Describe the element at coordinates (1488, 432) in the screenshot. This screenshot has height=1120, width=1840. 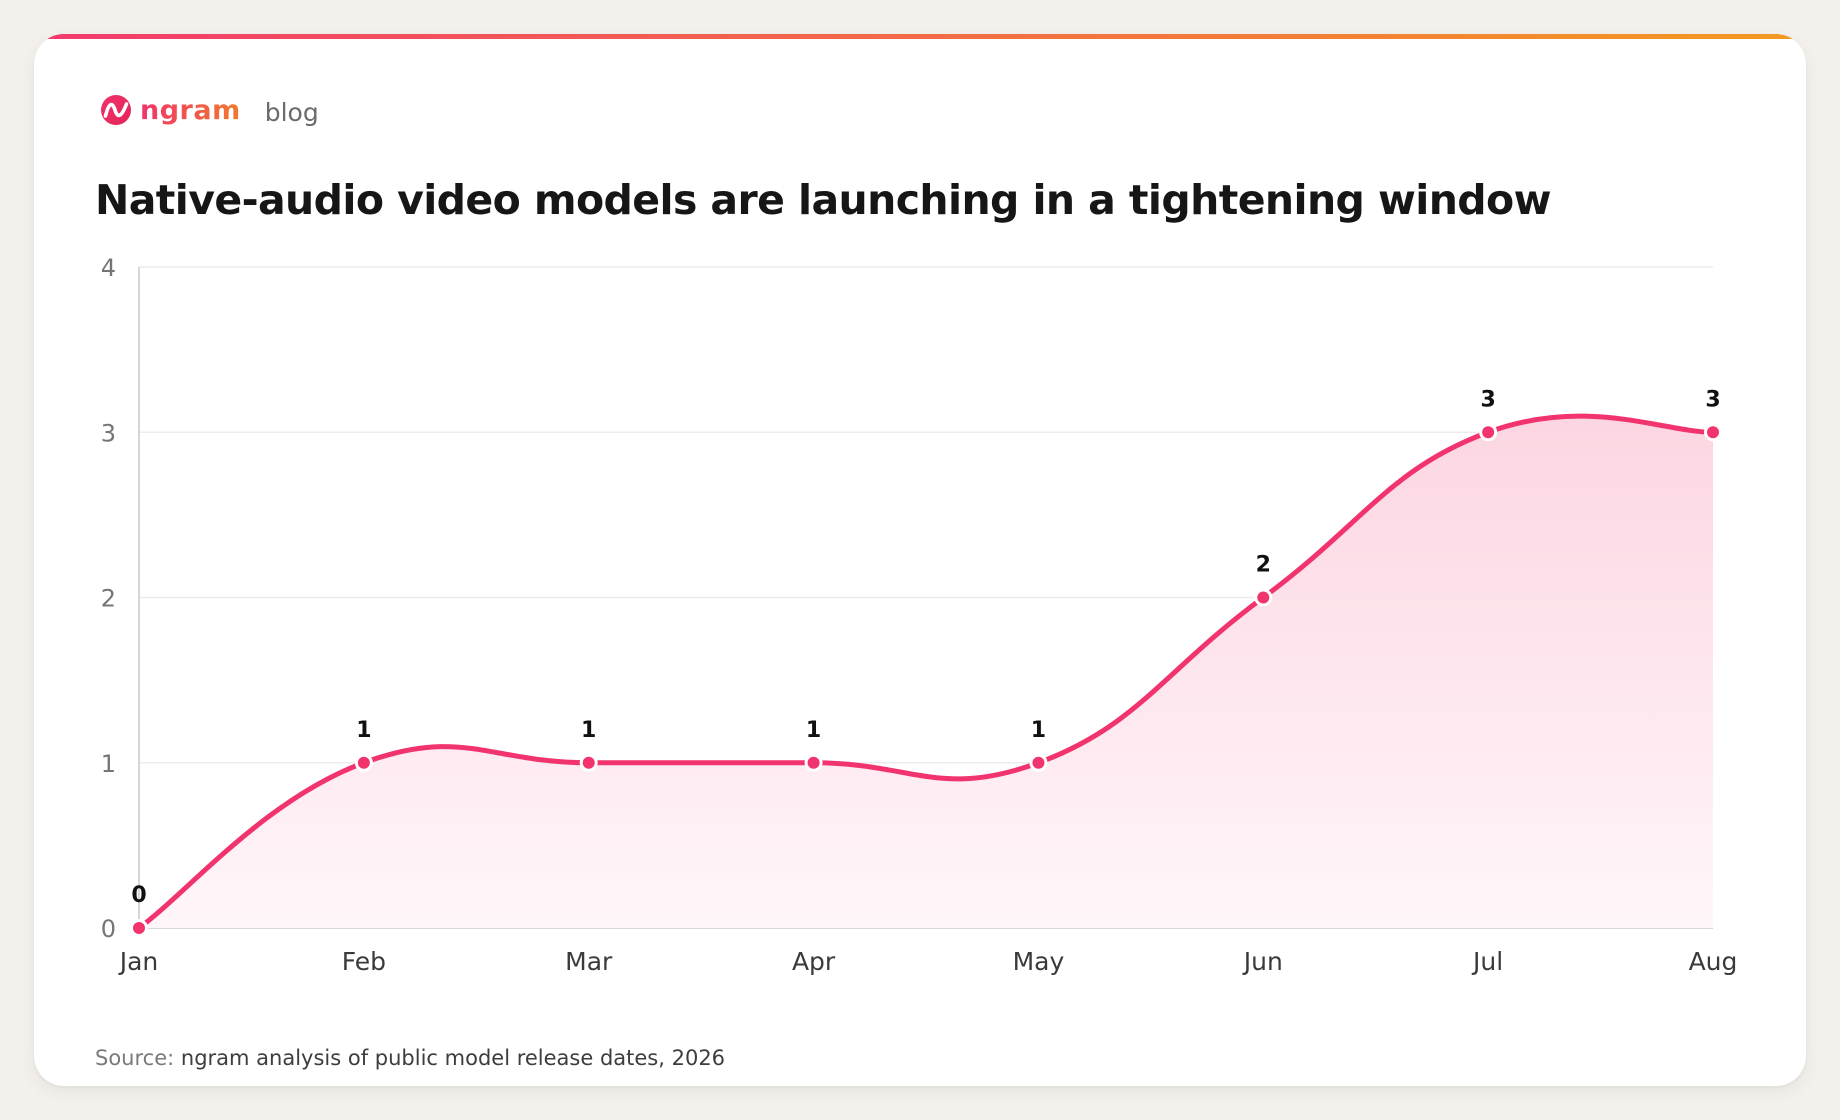
I see `data-point-jul` at that location.